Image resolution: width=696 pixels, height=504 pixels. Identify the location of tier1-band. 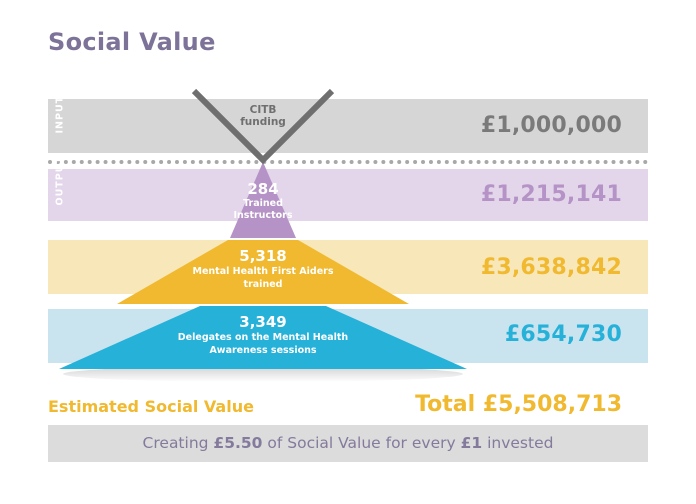
(348, 195).